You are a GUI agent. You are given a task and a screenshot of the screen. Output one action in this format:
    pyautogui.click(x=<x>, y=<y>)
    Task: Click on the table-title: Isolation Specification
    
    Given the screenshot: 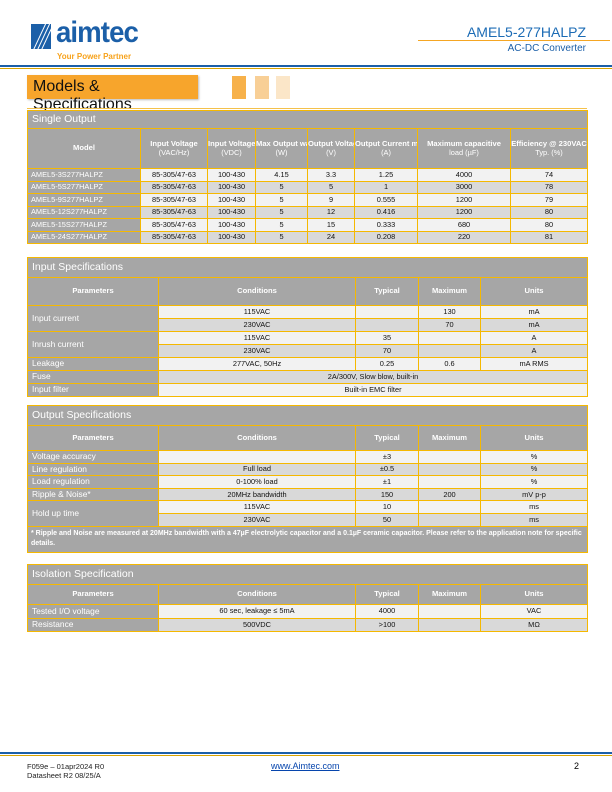 What is the action you would take?
    pyautogui.click(x=307, y=574)
    